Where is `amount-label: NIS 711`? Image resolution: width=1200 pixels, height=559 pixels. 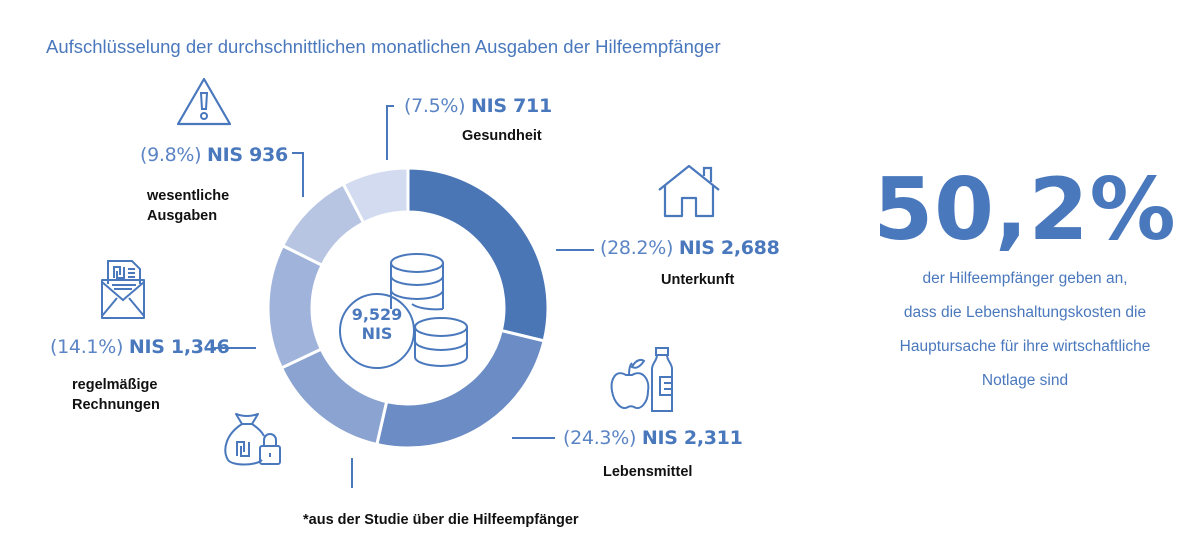
amount-label: NIS 711 is located at coordinates (511, 106).